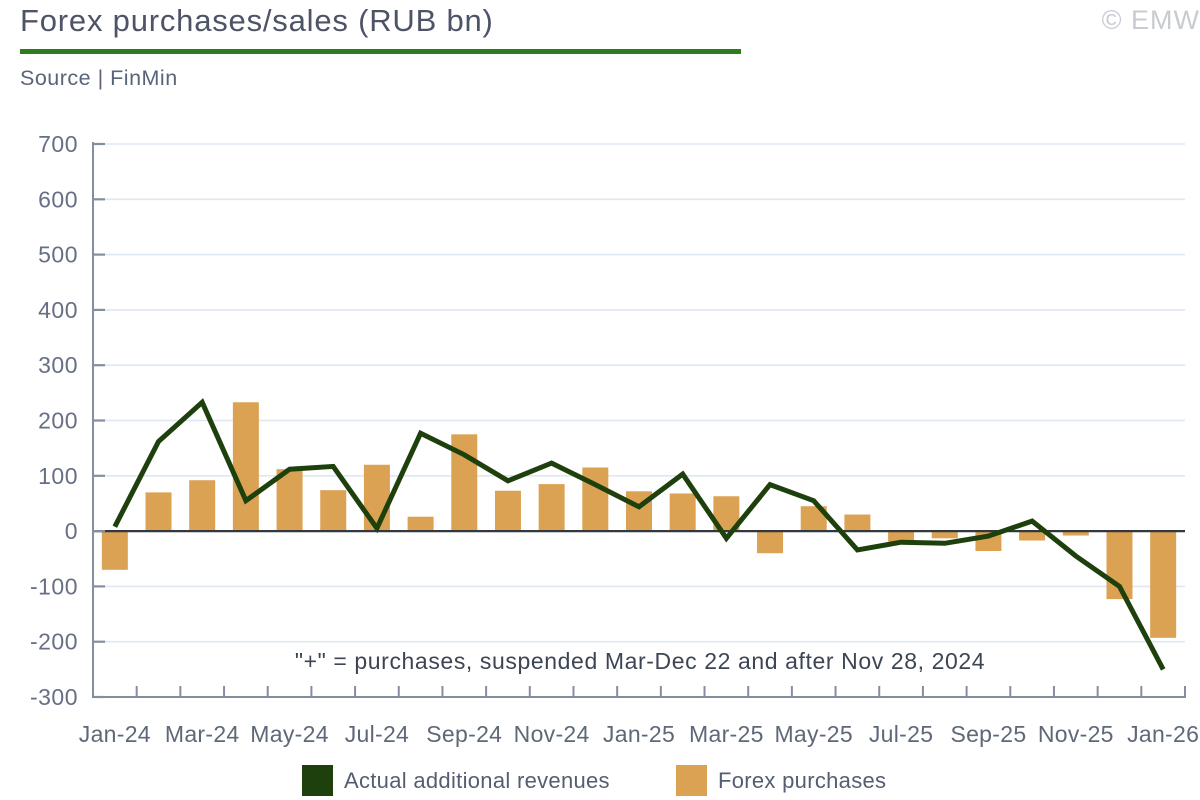 The height and width of the screenshot is (800, 1200). What do you see at coordinates (901, 734) in the screenshot?
I see `x-label-Jul-25: Jul-25` at bounding box center [901, 734].